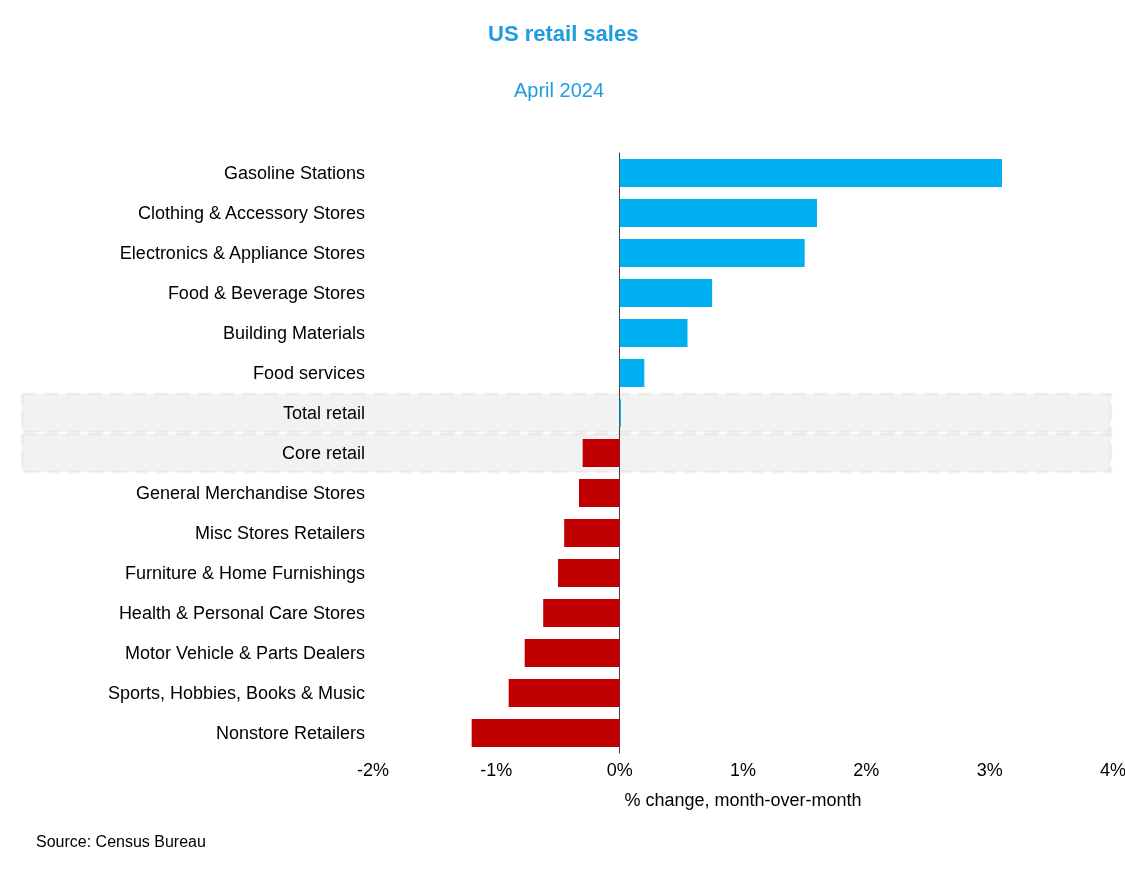 The width and height of the screenshot is (1125, 875). What do you see at coordinates (266, 293) in the screenshot?
I see `y-tick-label: Food & Beverage Stores` at bounding box center [266, 293].